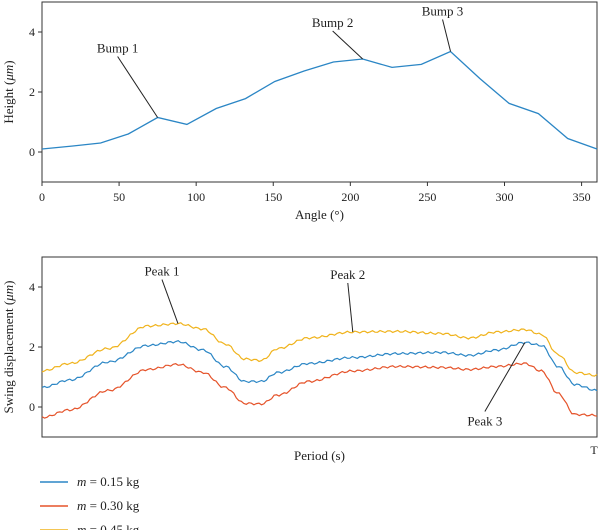 Image resolution: width=600 pixels, height=530 pixels. What do you see at coordinates (273, 197) in the screenshot?
I see `x-tick-label: 150` at bounding box center [273, 197].